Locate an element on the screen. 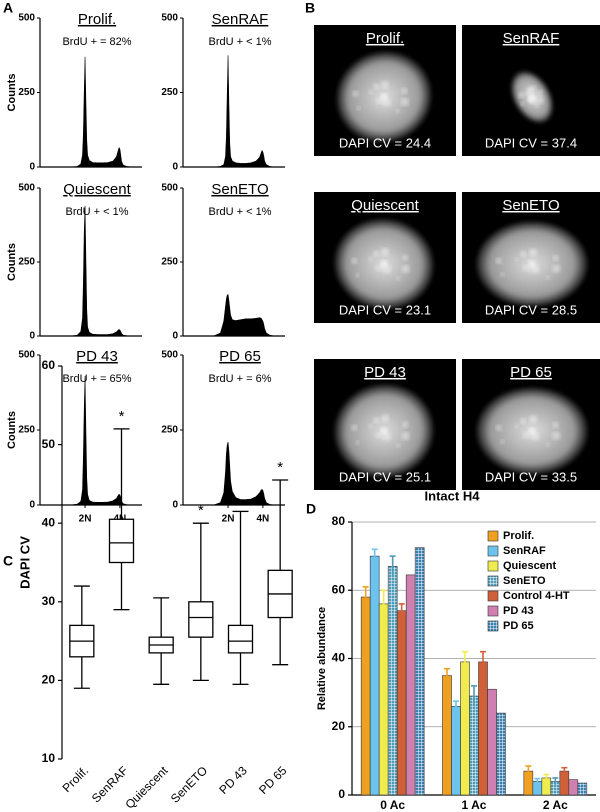 The width and height of the screenshot is (600, 812). chart-title: PD 43 is located at coordinates (97, 356).